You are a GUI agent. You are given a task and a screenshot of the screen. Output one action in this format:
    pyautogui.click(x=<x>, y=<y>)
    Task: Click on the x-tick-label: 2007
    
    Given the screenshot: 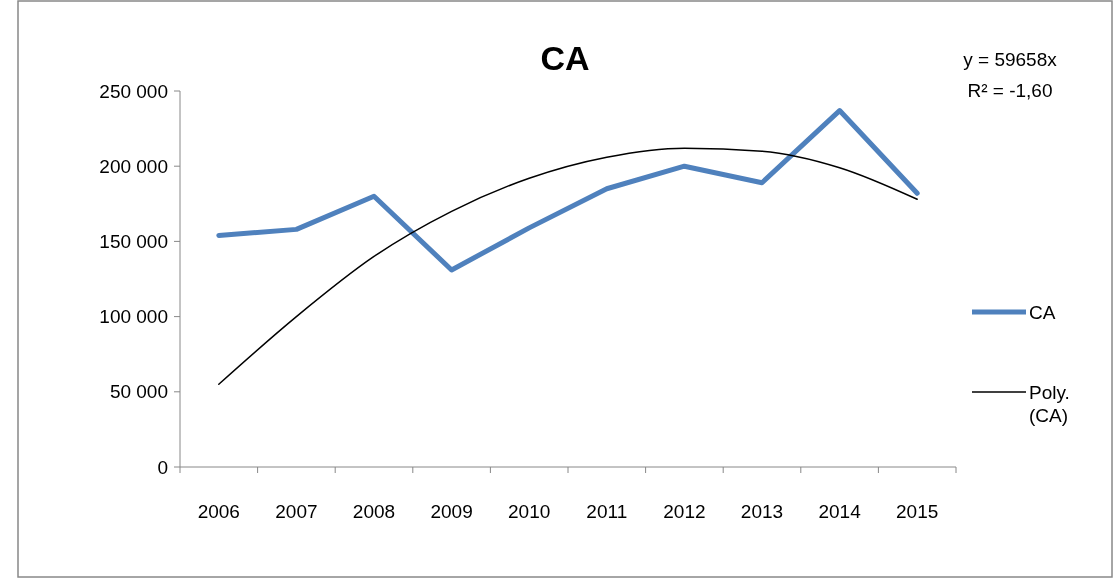 What is the action you would take?
    pyautogui.click(x=296, y=511)
    